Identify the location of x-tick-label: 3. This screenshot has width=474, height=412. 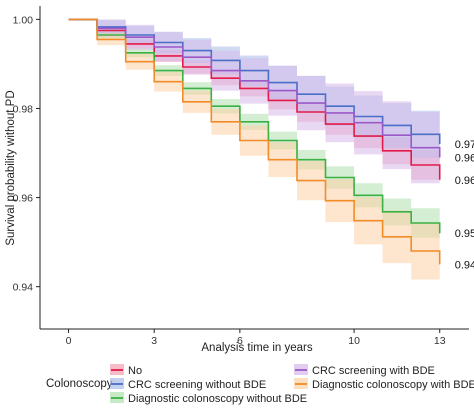
(154, 341).